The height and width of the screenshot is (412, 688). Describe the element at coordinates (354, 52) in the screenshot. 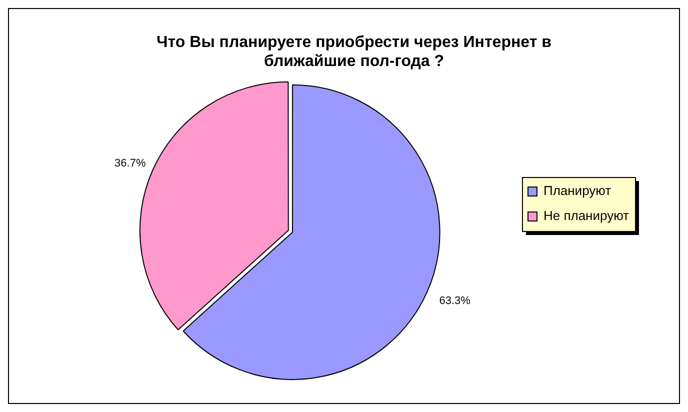

I see `chart-title: Что Вы планируете приобрести через Интернет в ближайшие пол-года ?` at that location.